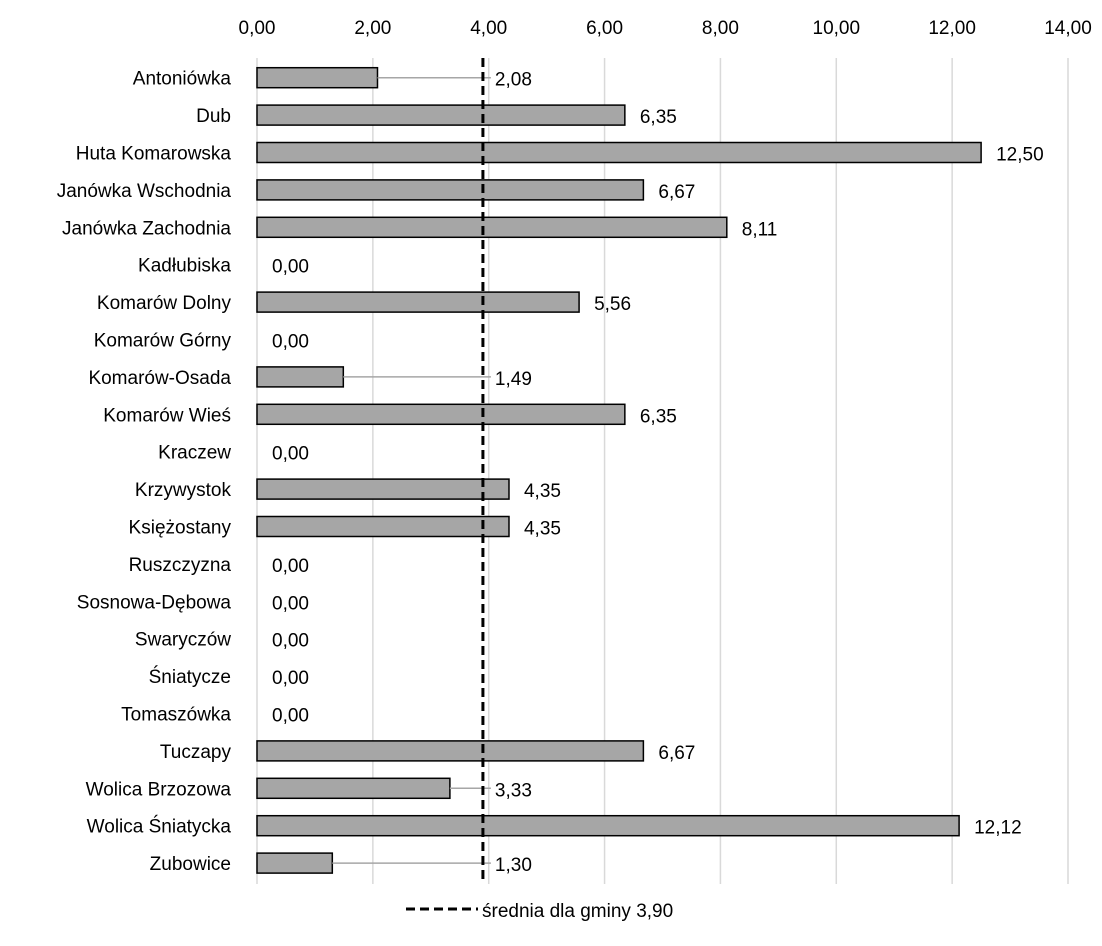 This screenshot has height=946, width=1102. Describe the element at coordinates (837, 28) in the screenshot. I see `x-tick-label: 10,00` at that location.